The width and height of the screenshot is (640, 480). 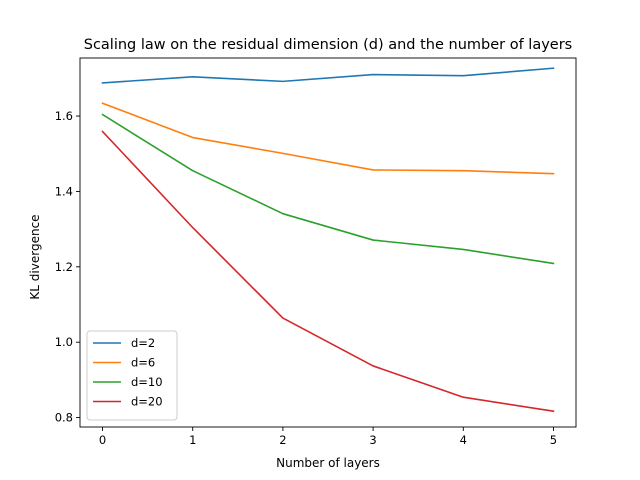 What do you see at coordinates (328, 463) in the screenshot?
I see `x-axis-label: Number of layers` at bounding box center [328, 463].